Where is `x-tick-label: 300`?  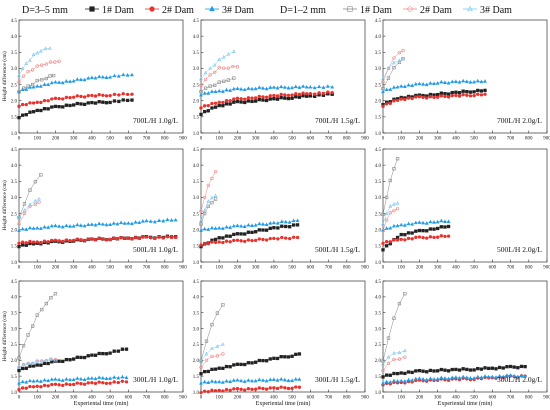
x-tick-label: 300 is located at coordinates (74, 398).